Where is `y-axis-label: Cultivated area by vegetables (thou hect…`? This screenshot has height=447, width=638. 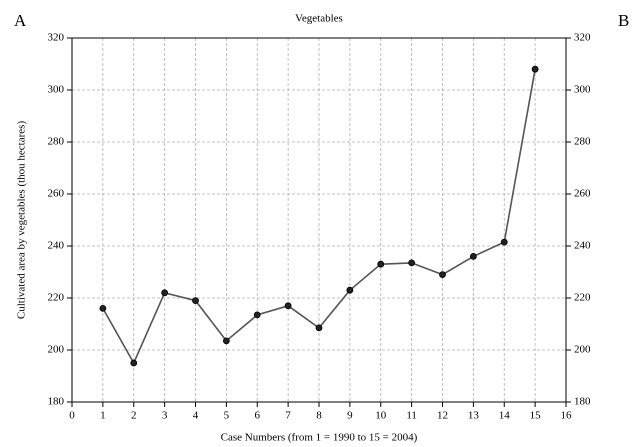
y-axis-label: Cultivated area by vegetables (thou hect… is located at coordinates (22, 220).